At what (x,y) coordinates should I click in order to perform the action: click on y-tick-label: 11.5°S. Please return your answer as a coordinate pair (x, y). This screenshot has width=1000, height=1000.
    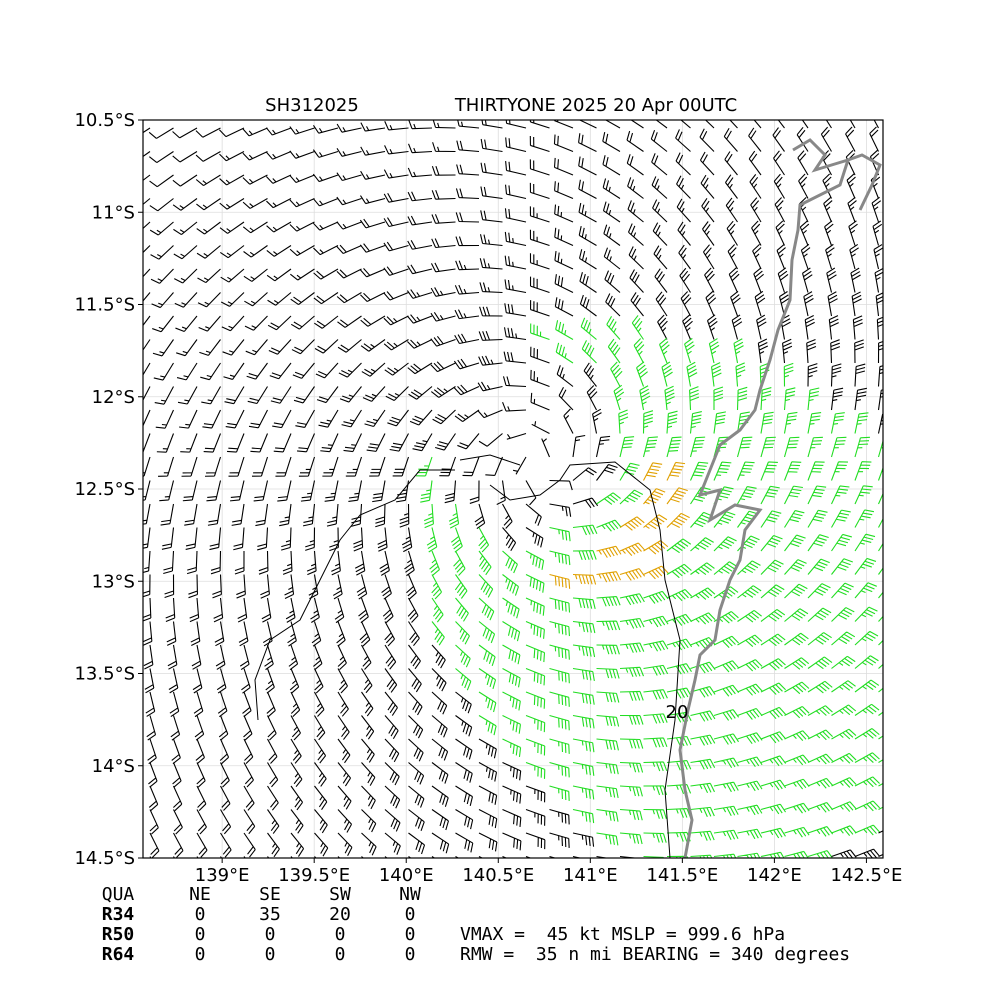
    Looking at the image, I should click on (104, 305).